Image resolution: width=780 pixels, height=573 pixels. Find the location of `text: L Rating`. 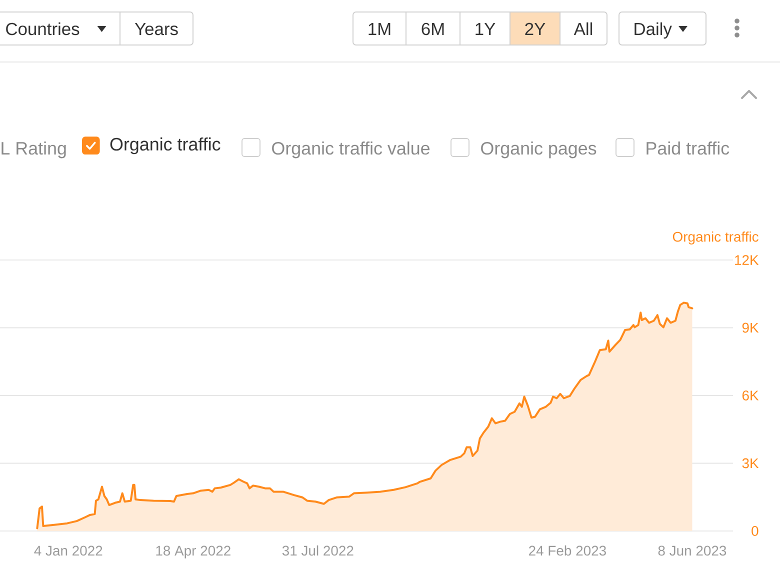

text: L Rating is located at coordinates (34, 149).